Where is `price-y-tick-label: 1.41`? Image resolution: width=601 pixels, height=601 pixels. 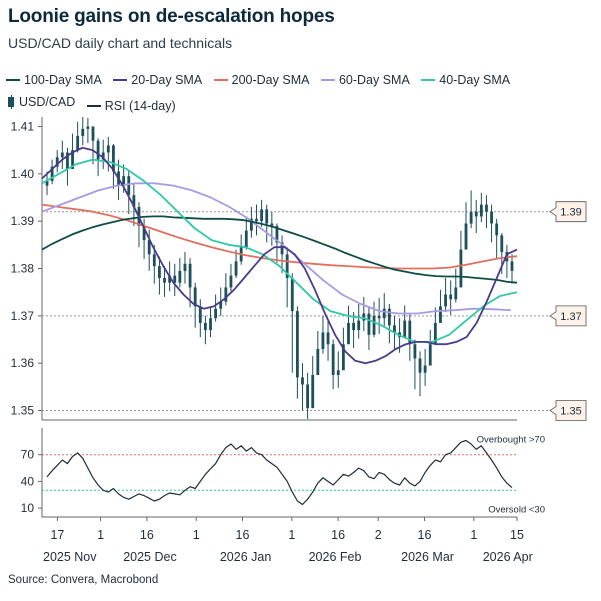 price-y-tick-label: 1.41 is located at coordinates (23, 126).